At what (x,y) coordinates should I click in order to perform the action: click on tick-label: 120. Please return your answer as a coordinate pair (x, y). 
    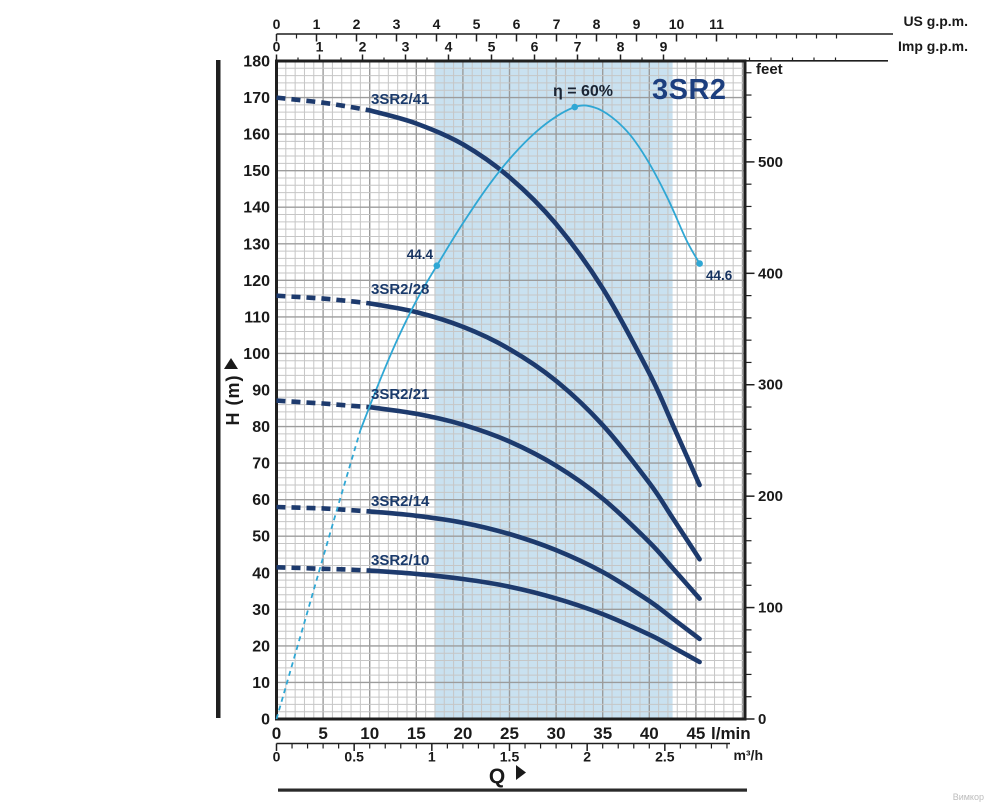
    Looking at the image, I should click on (256, 281).